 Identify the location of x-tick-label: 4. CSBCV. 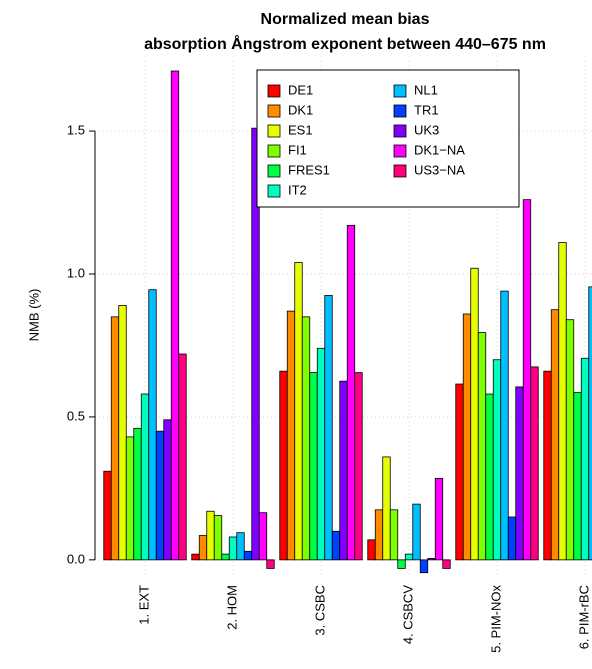
(407, 615).